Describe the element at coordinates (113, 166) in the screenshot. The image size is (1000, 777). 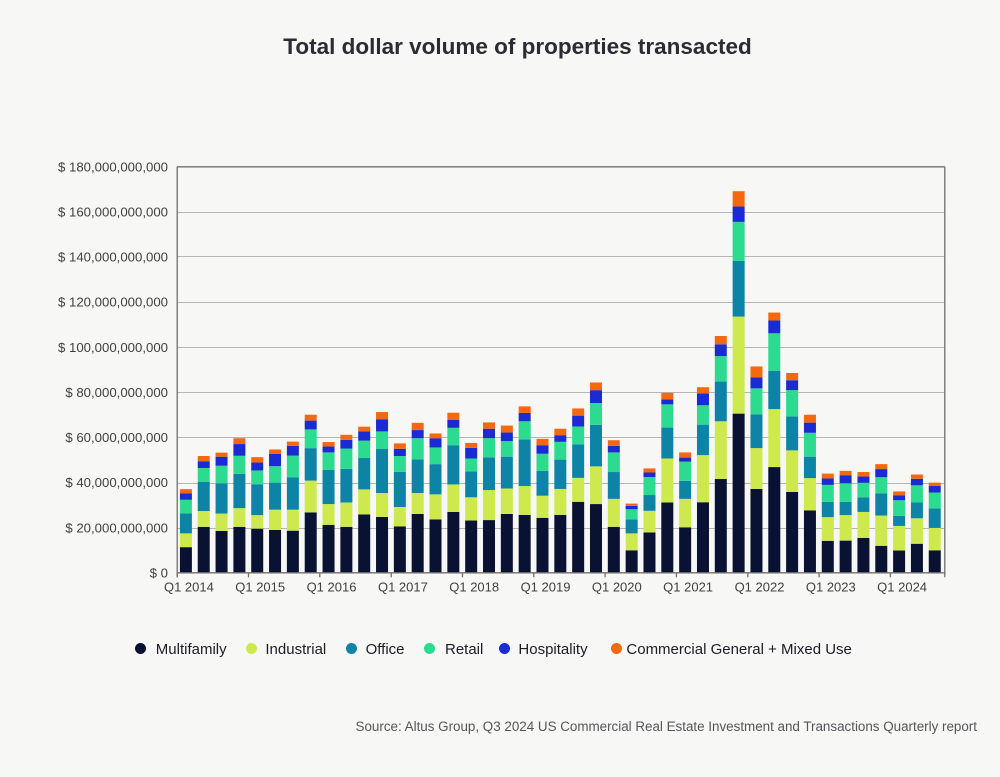
I see `svg-text: $ 180,000,000,000` at that location.